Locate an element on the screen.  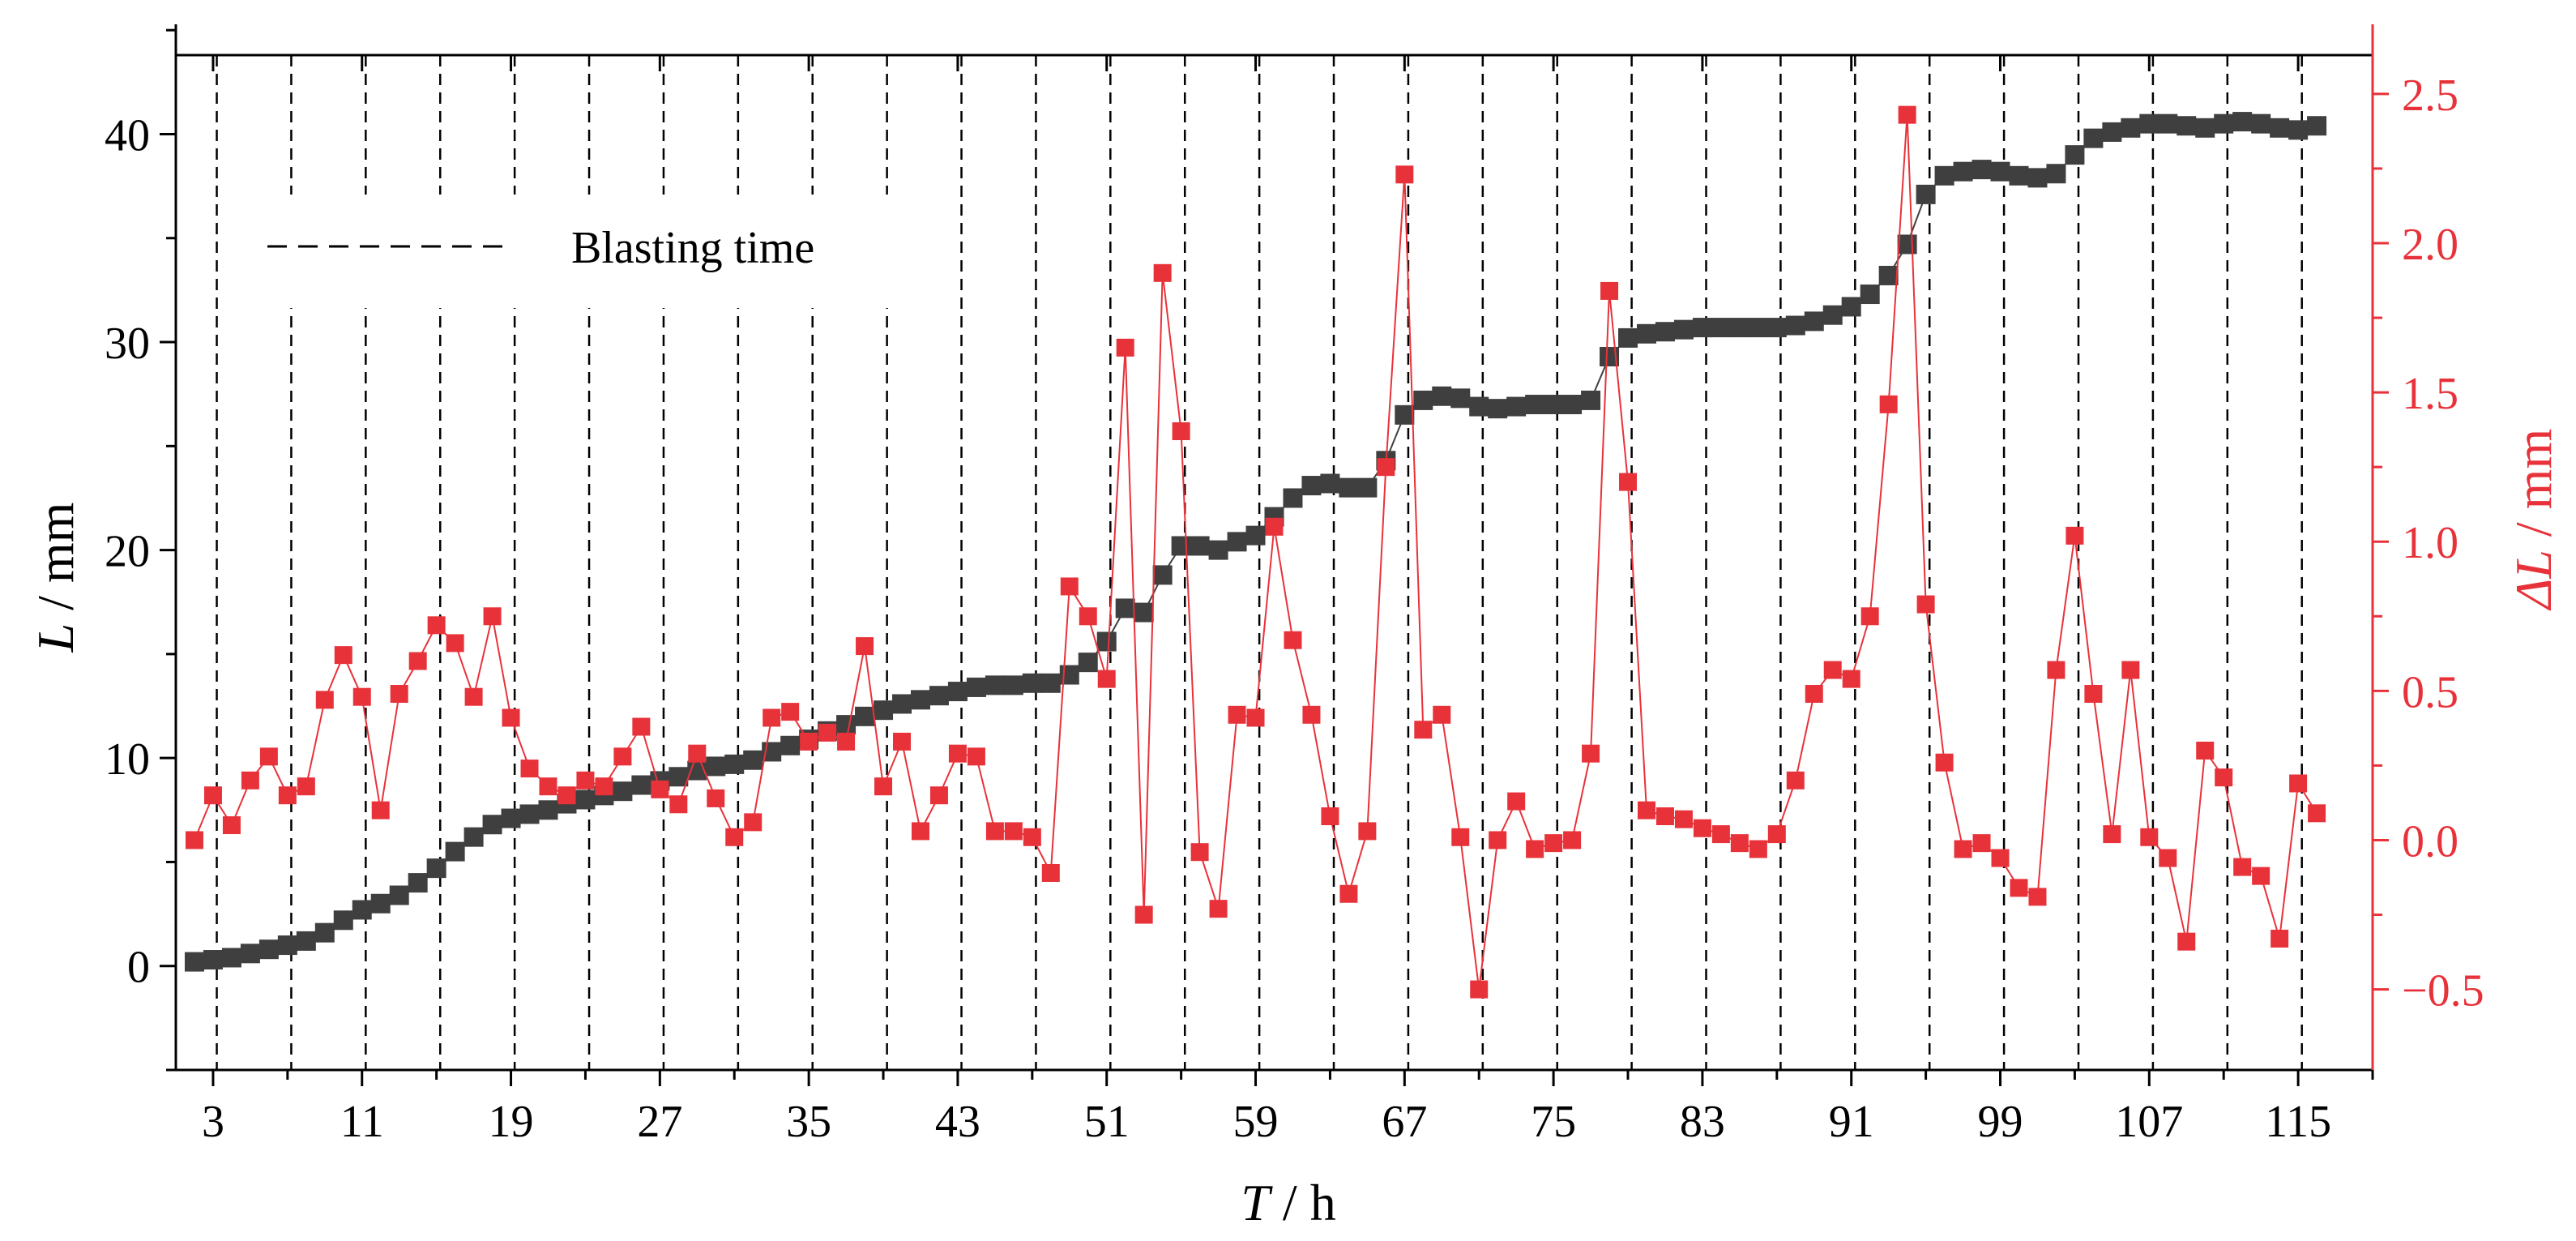
x-tick-label: 91 is located at coordinates (1851, 1122).